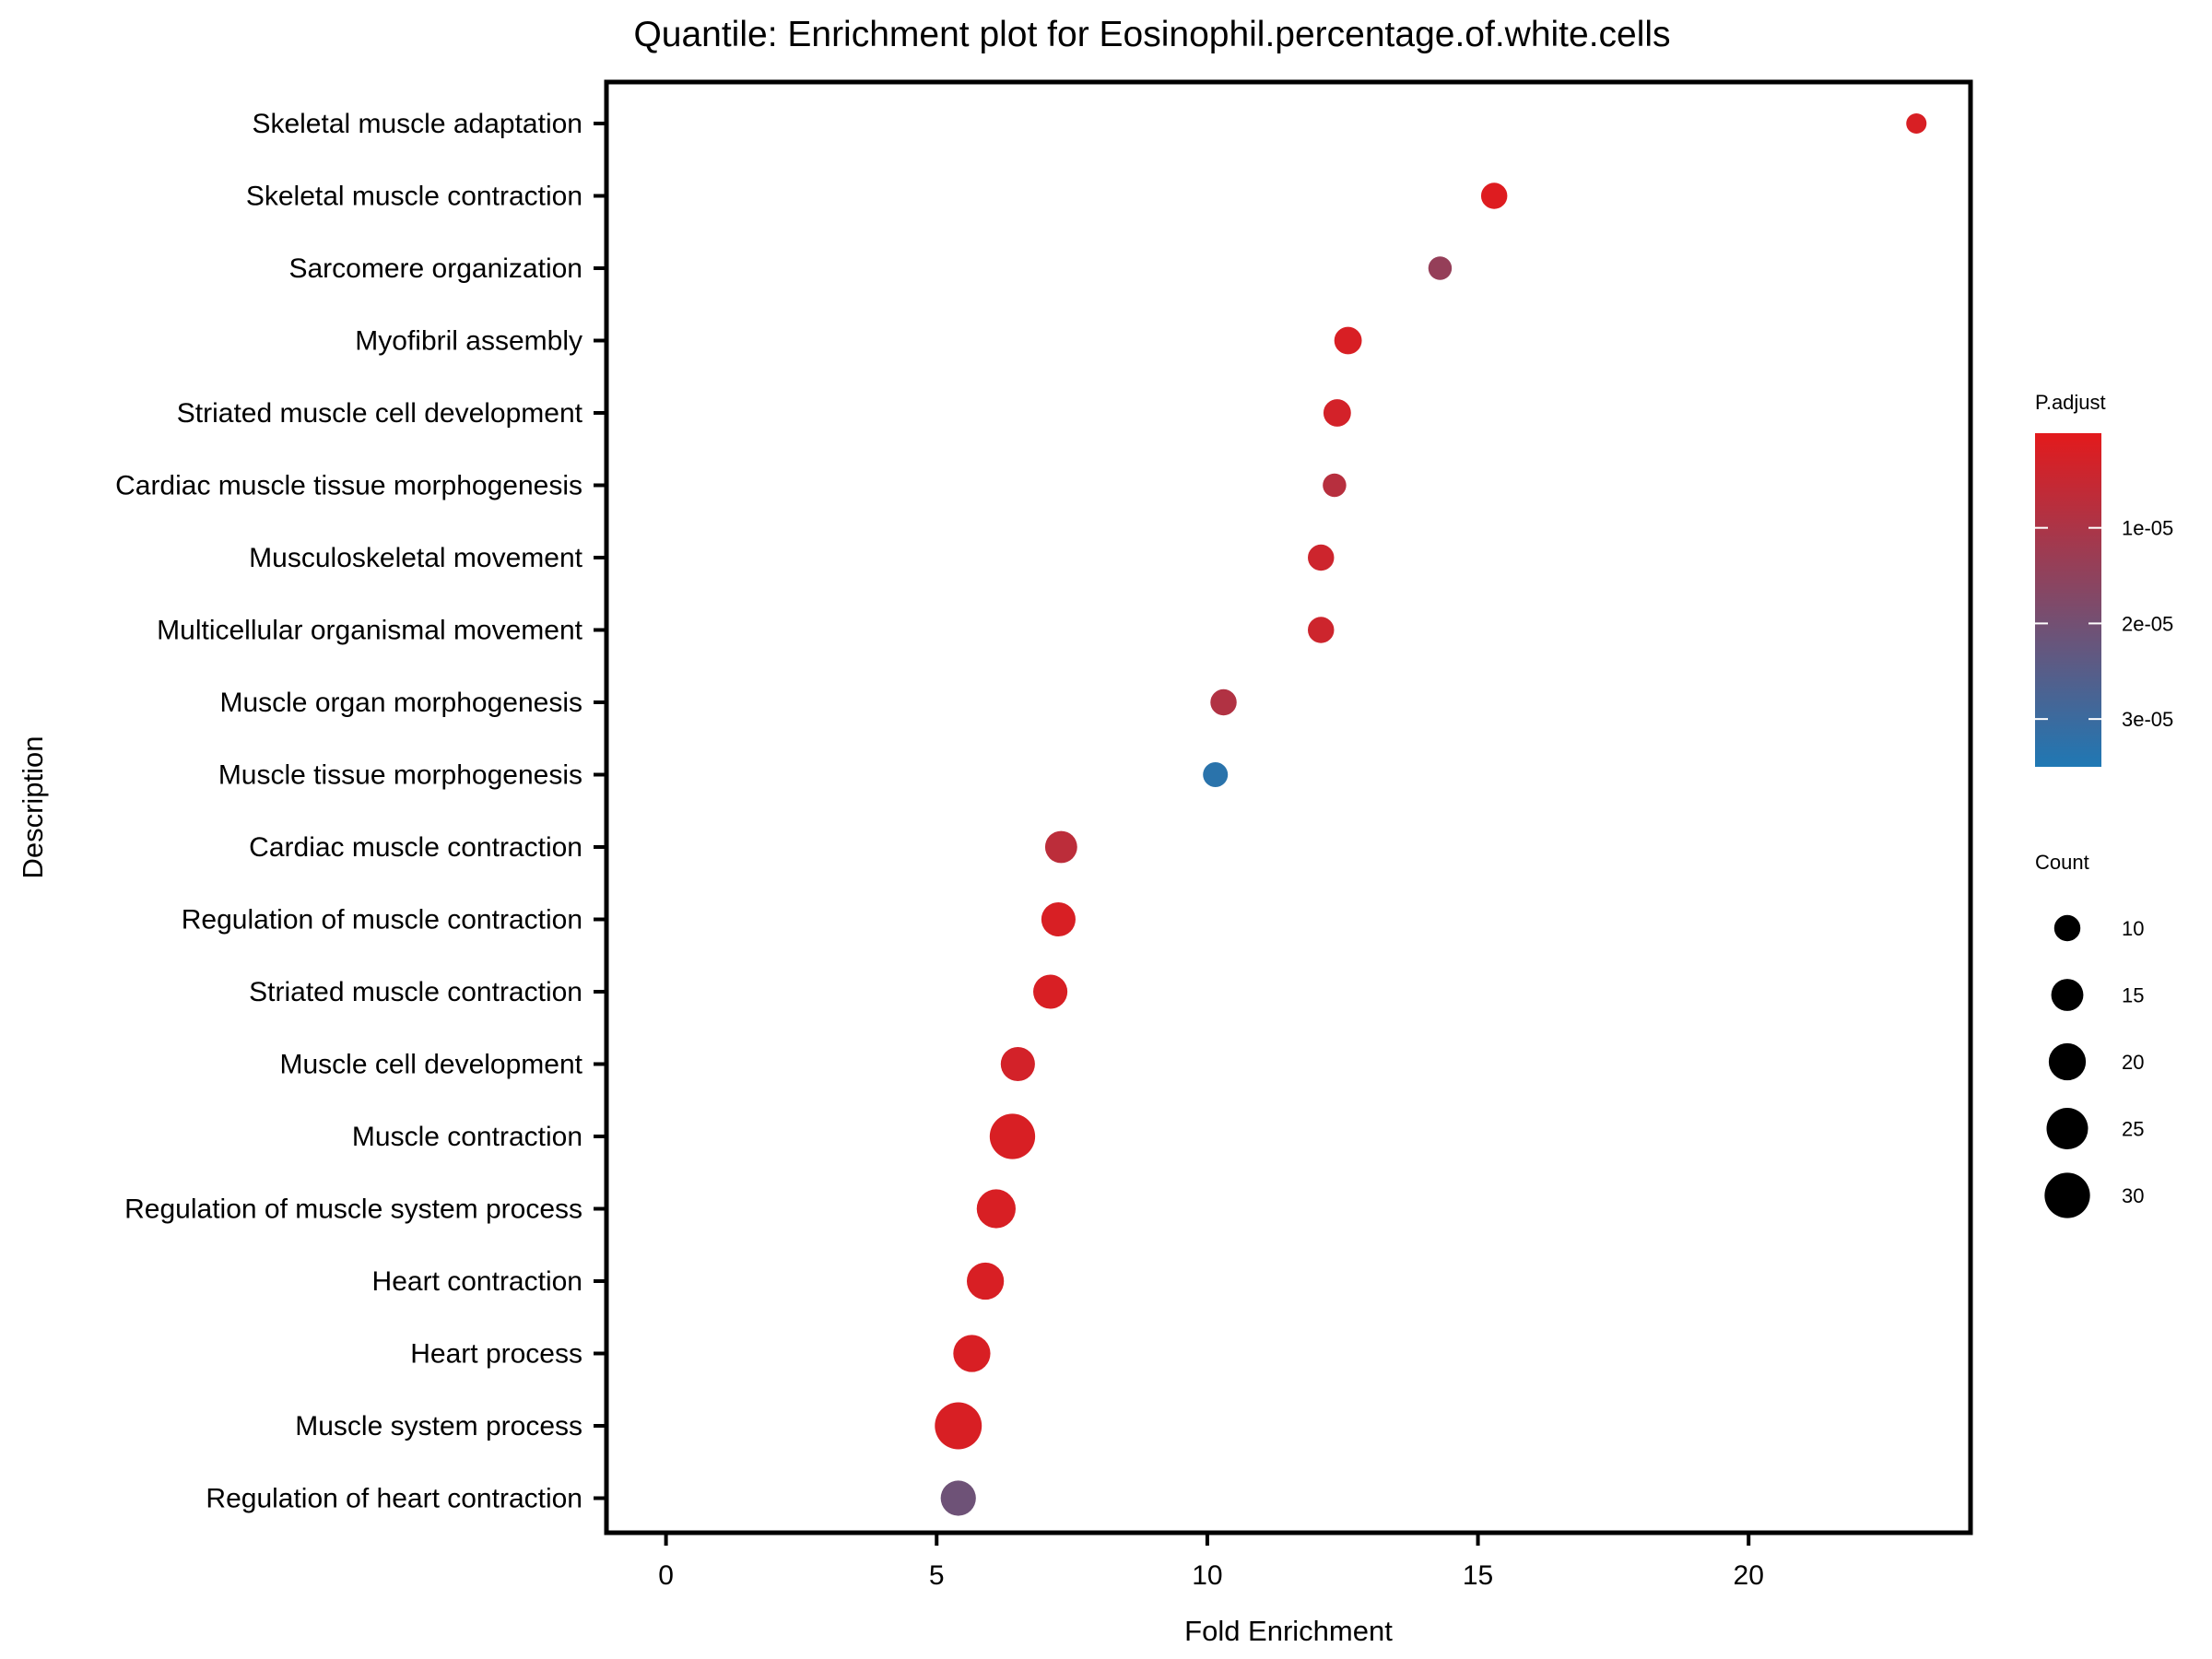  What do you see at coordinates (370, 631) in the screenshot?
I see `y-tick-label: Multicellular organismal movement` at bounding box center [370, 631].